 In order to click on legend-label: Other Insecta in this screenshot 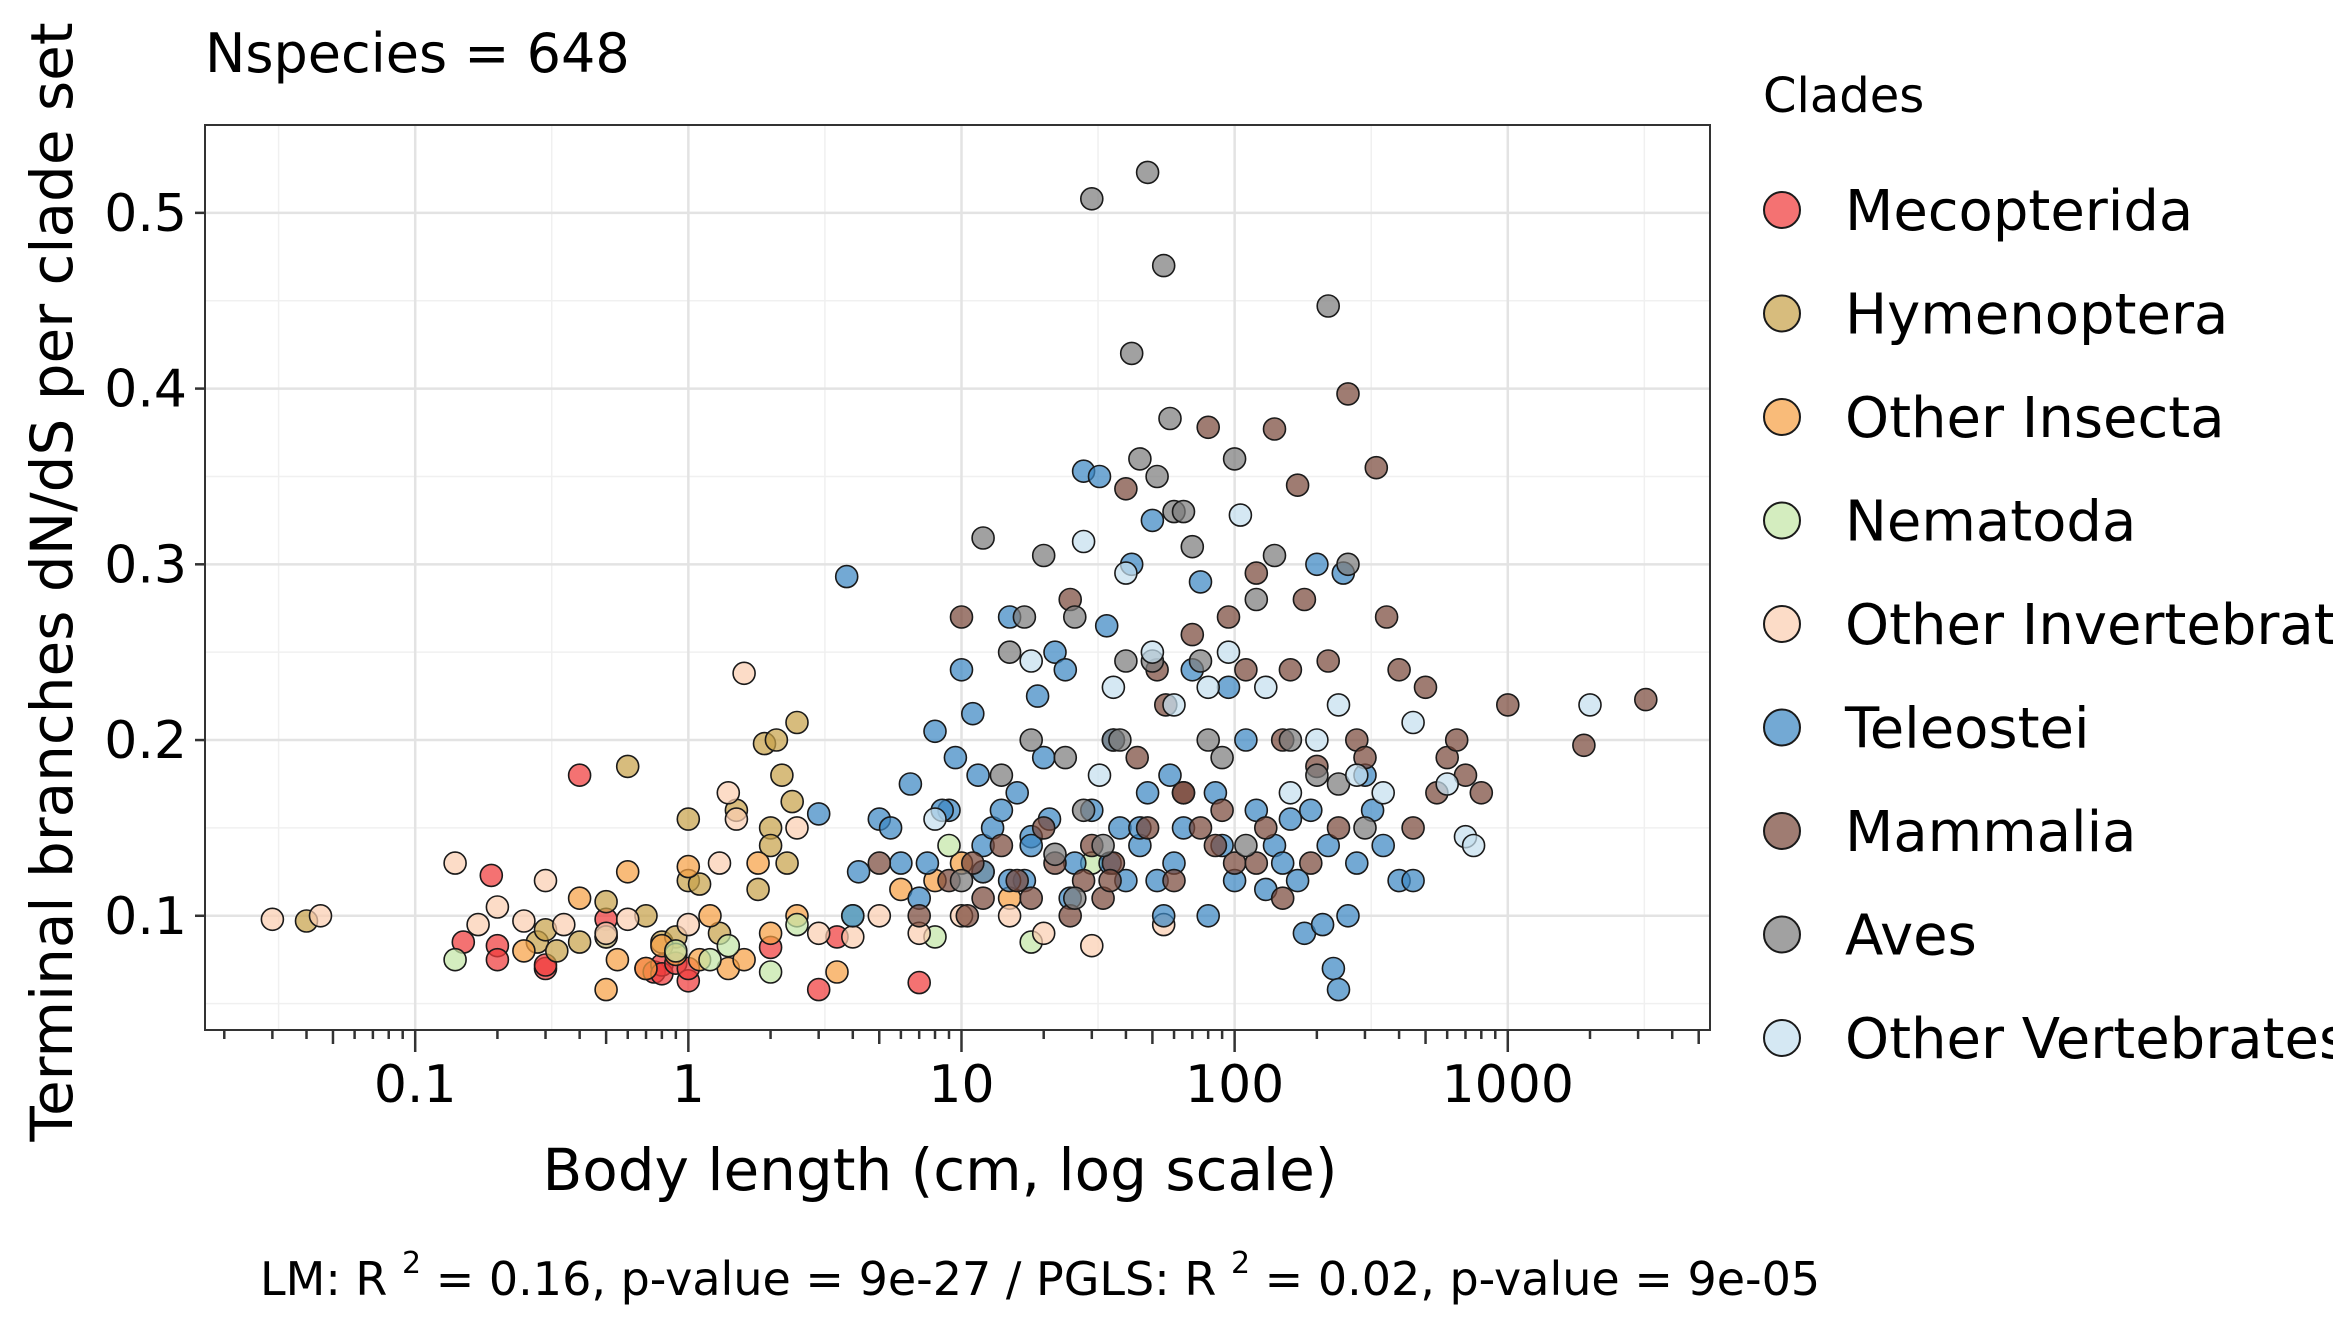, I will do `click(2035, 418)`.